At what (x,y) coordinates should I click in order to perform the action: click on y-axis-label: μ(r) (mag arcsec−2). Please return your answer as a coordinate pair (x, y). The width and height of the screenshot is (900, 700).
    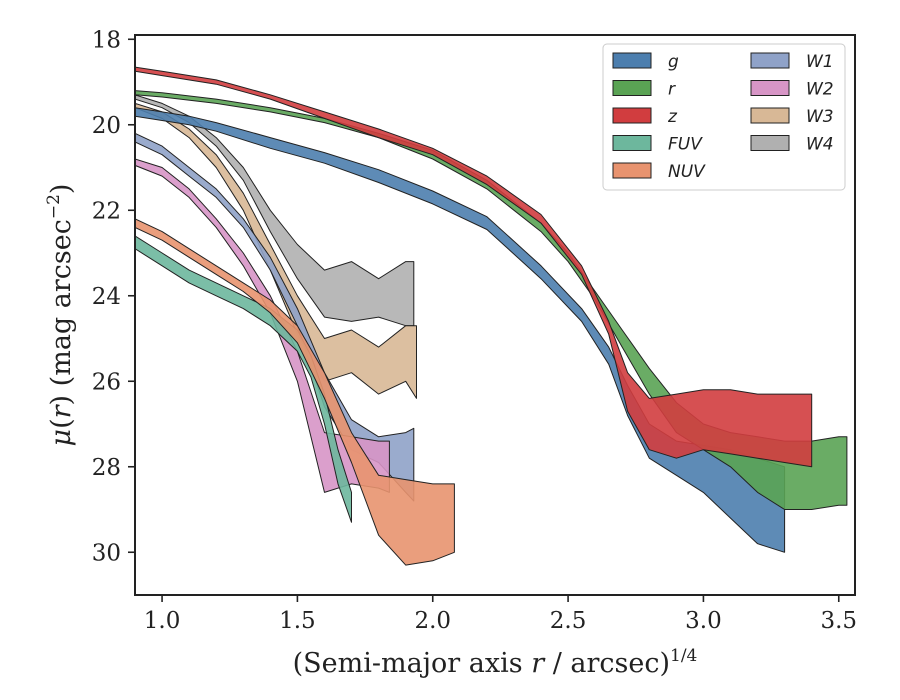
    Looking at the image, I should click on (60, 315).